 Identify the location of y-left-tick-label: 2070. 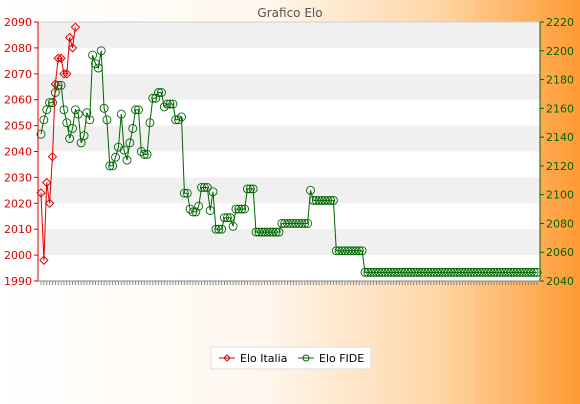
(18, 74).